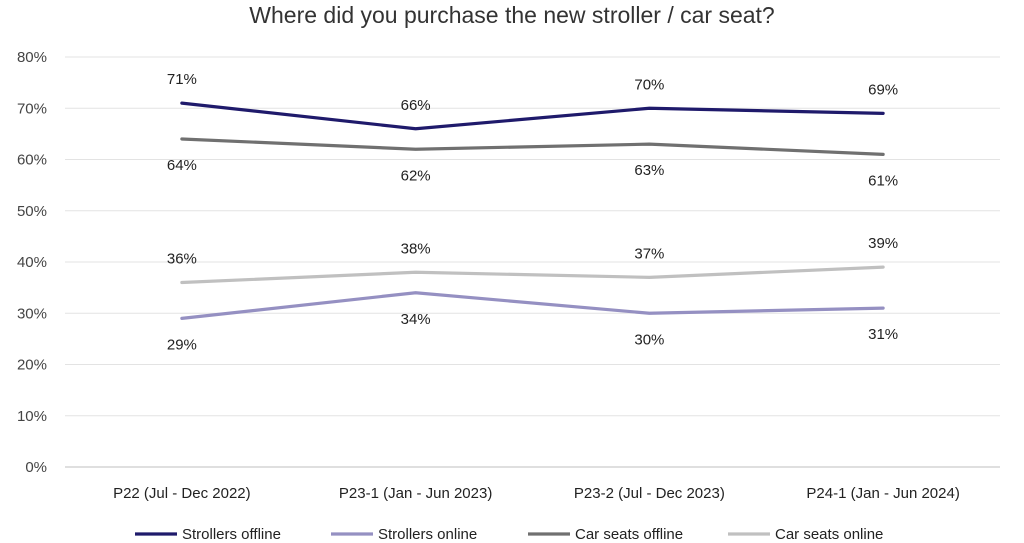 The height and width of the screenshot is (543, 1024). What do you see at coordinates (32, 160) in the screenshot?
I see `y-tick-label: 60%` at bounding box center [32, 160].